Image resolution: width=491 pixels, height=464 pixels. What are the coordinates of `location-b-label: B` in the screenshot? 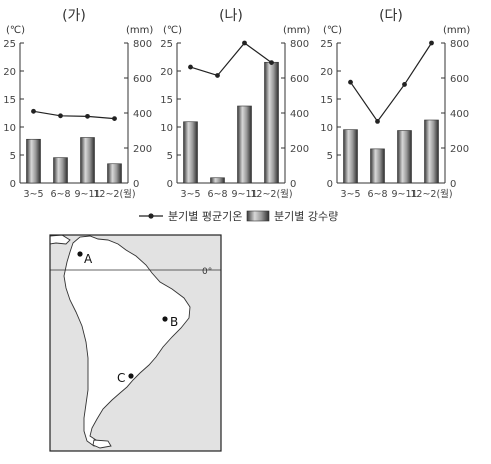 It's located at (174, 322).